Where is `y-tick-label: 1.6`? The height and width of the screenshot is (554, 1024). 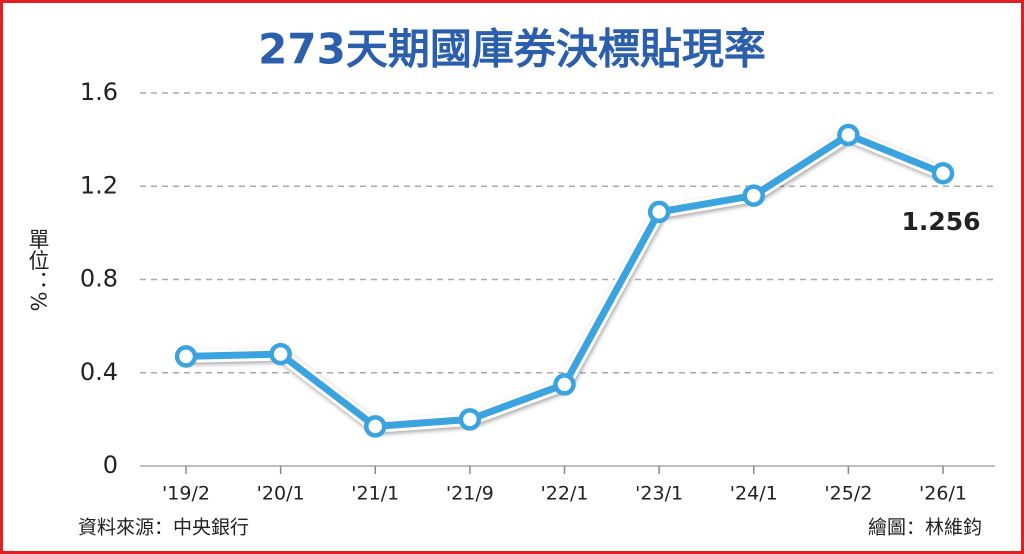
y-tick-label: 1.6 is located at coordinates (99, 92).